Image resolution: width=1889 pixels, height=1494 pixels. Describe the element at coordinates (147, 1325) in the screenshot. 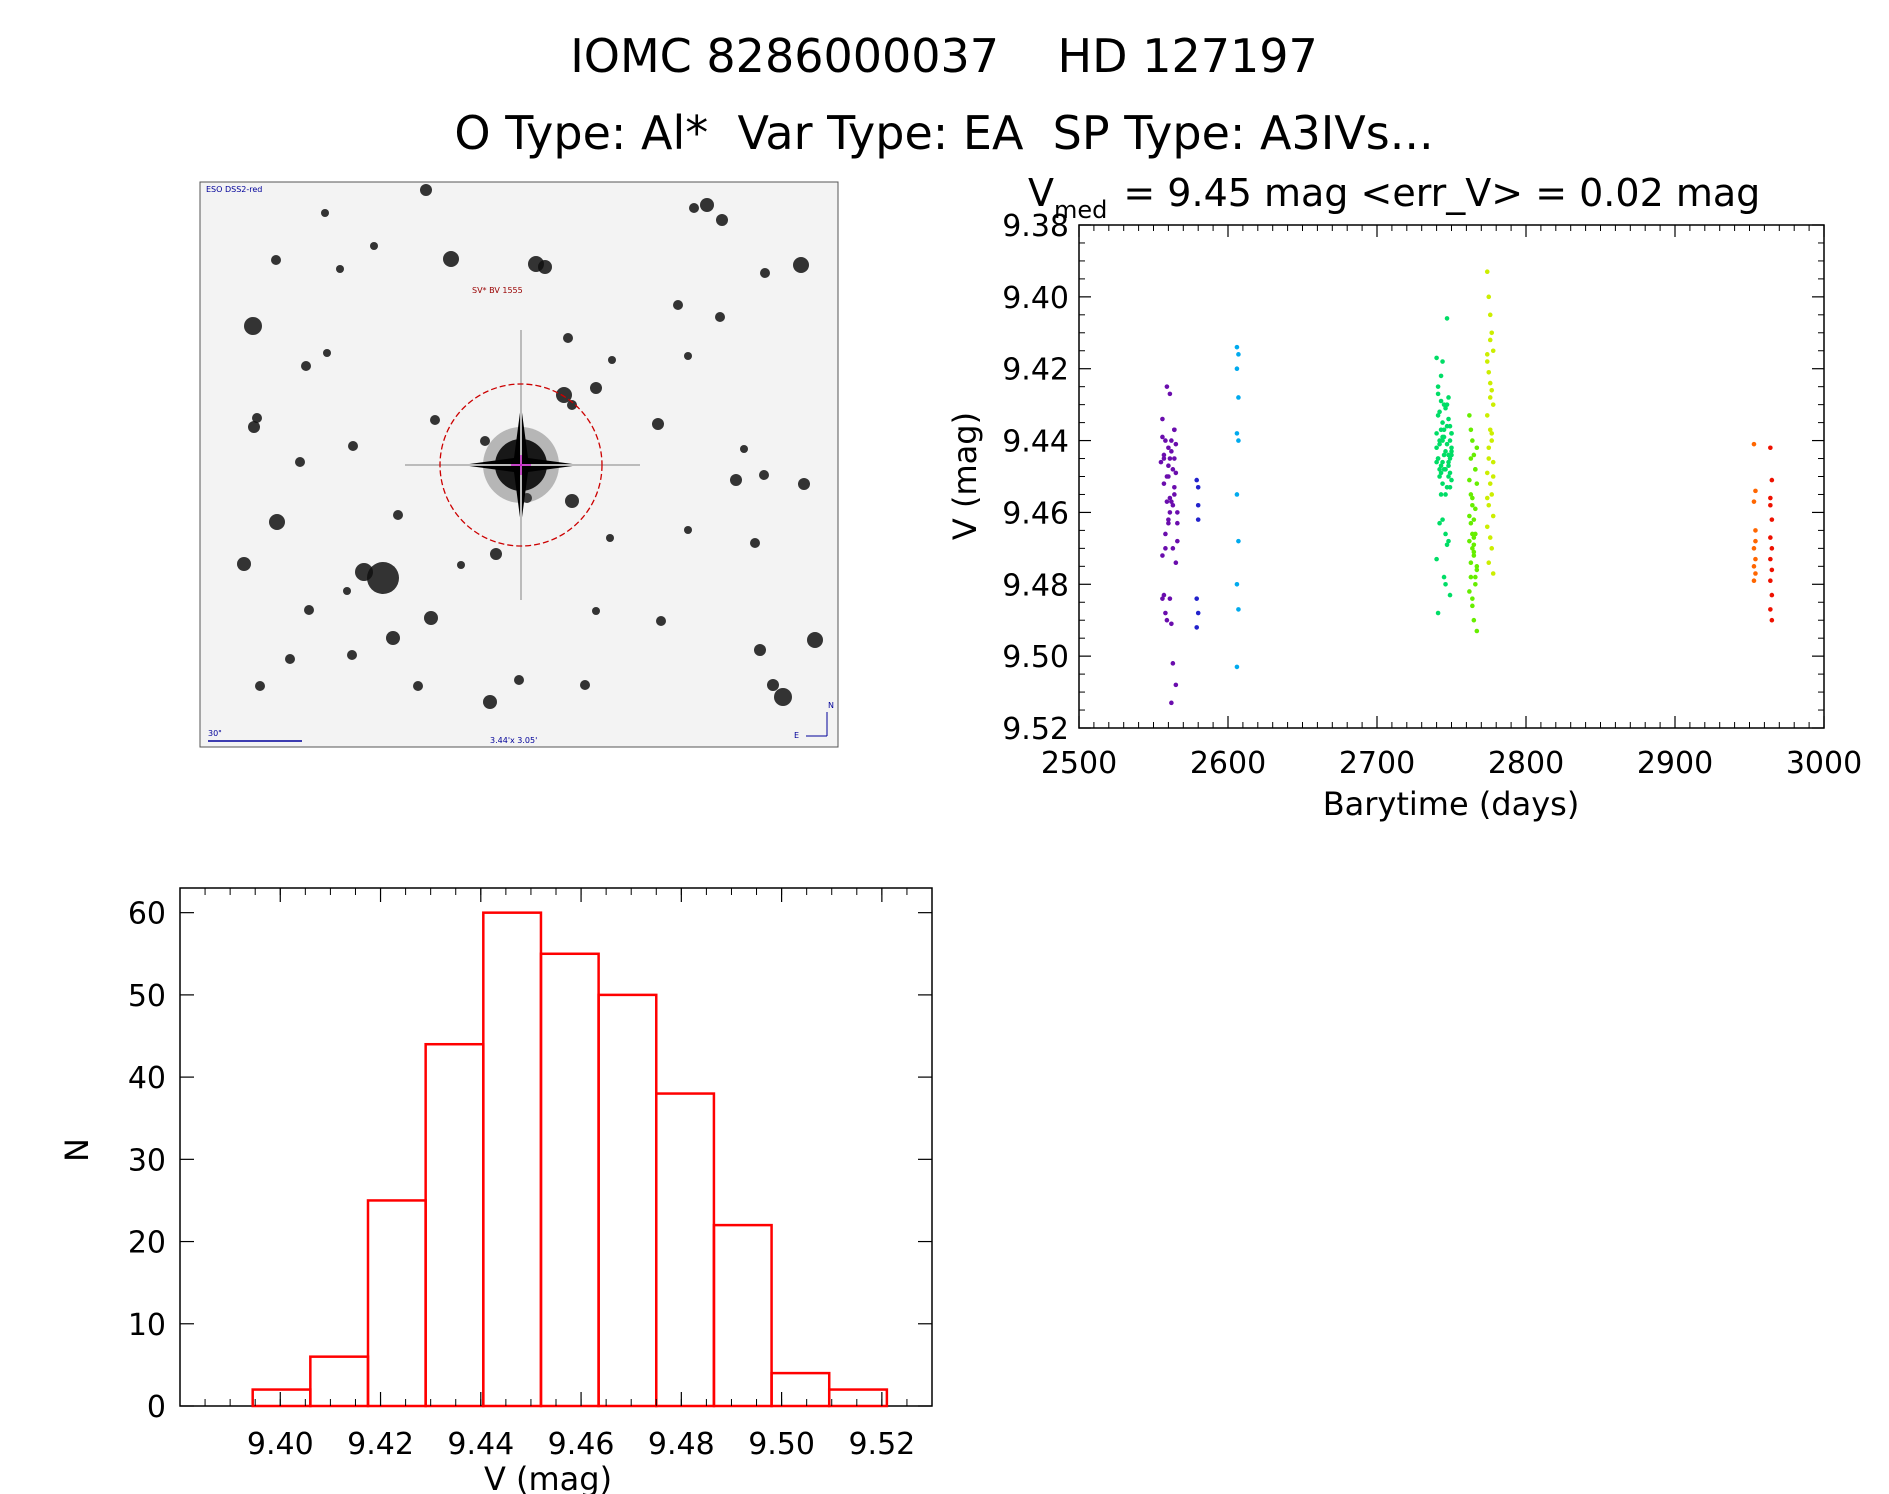

I see `histogram-y-tick-label: 10` at that location.